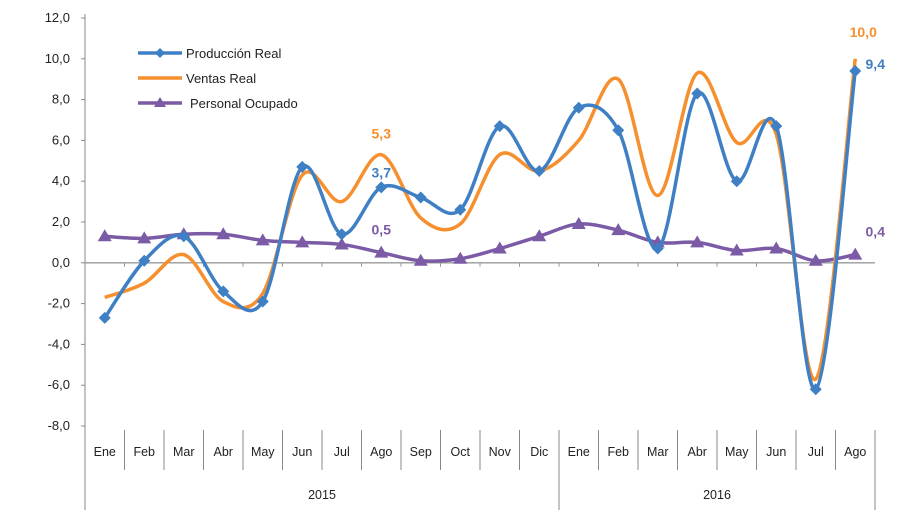 The image size is (900, 510). I want to click on series-personal-ocupado, so click(480, 241).